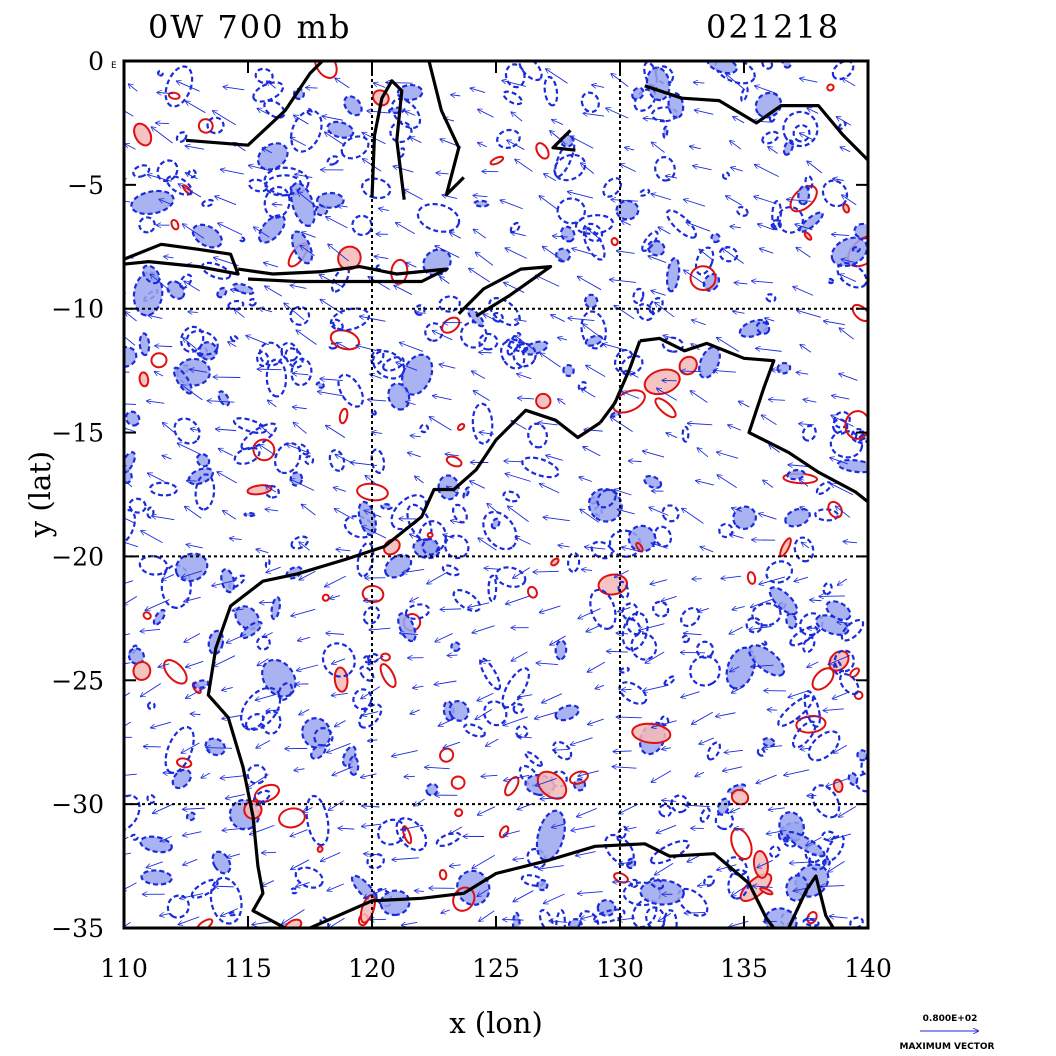 Image resolution: width=1056 pixels, height=1056 pixels. I want to click on y-tick-label: −25, so click(77, 680).